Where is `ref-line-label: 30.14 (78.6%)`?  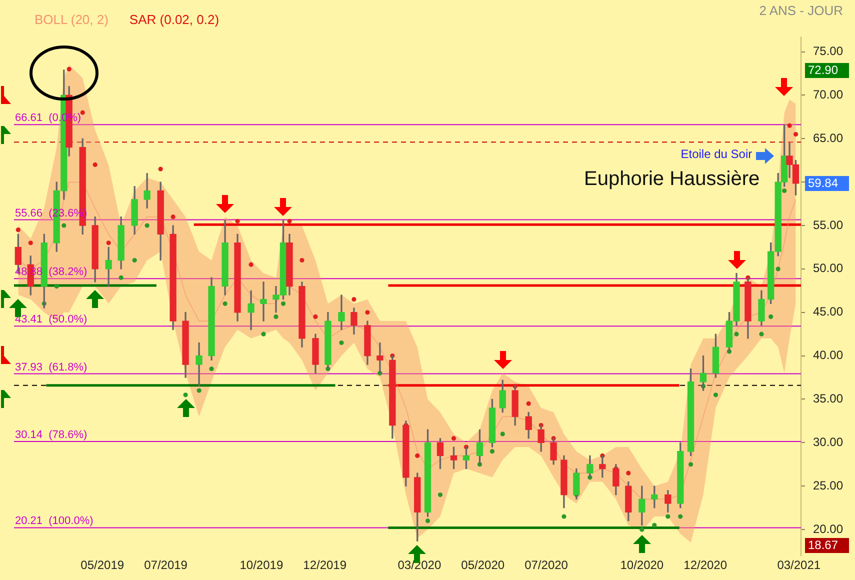
ref-line-label: 30.14 (78.6%) is located at coordinates (51, 434).